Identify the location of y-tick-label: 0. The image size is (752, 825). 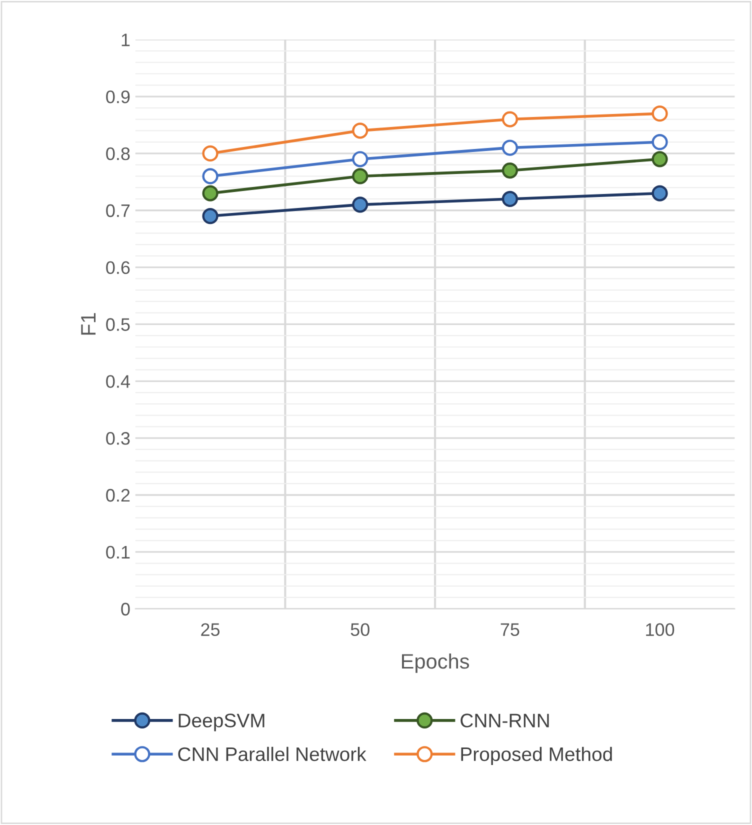
(125, 609).